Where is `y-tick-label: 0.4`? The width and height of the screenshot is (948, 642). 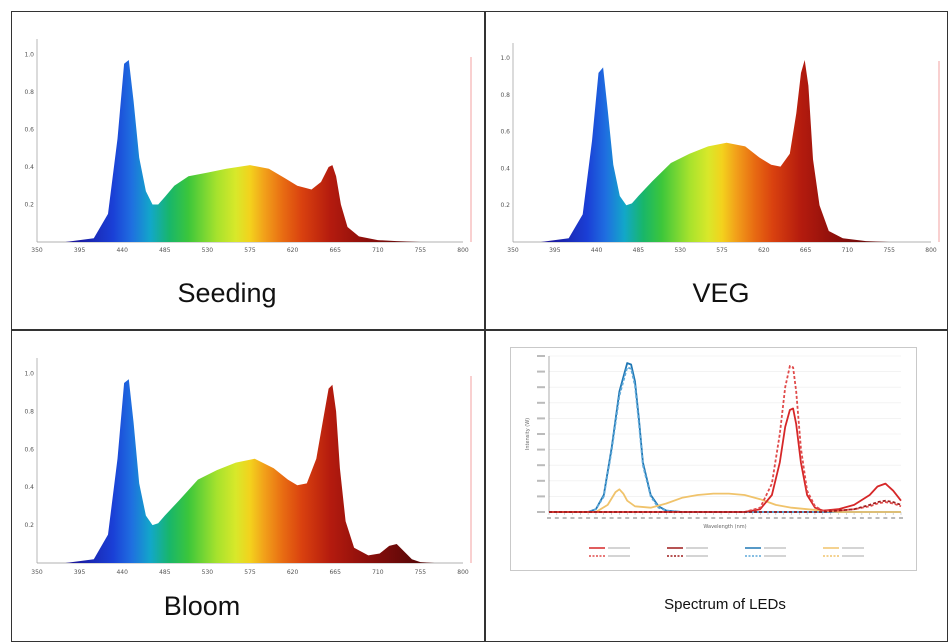 y-tick-label: 0.4 is located at coordinates (505, 168).